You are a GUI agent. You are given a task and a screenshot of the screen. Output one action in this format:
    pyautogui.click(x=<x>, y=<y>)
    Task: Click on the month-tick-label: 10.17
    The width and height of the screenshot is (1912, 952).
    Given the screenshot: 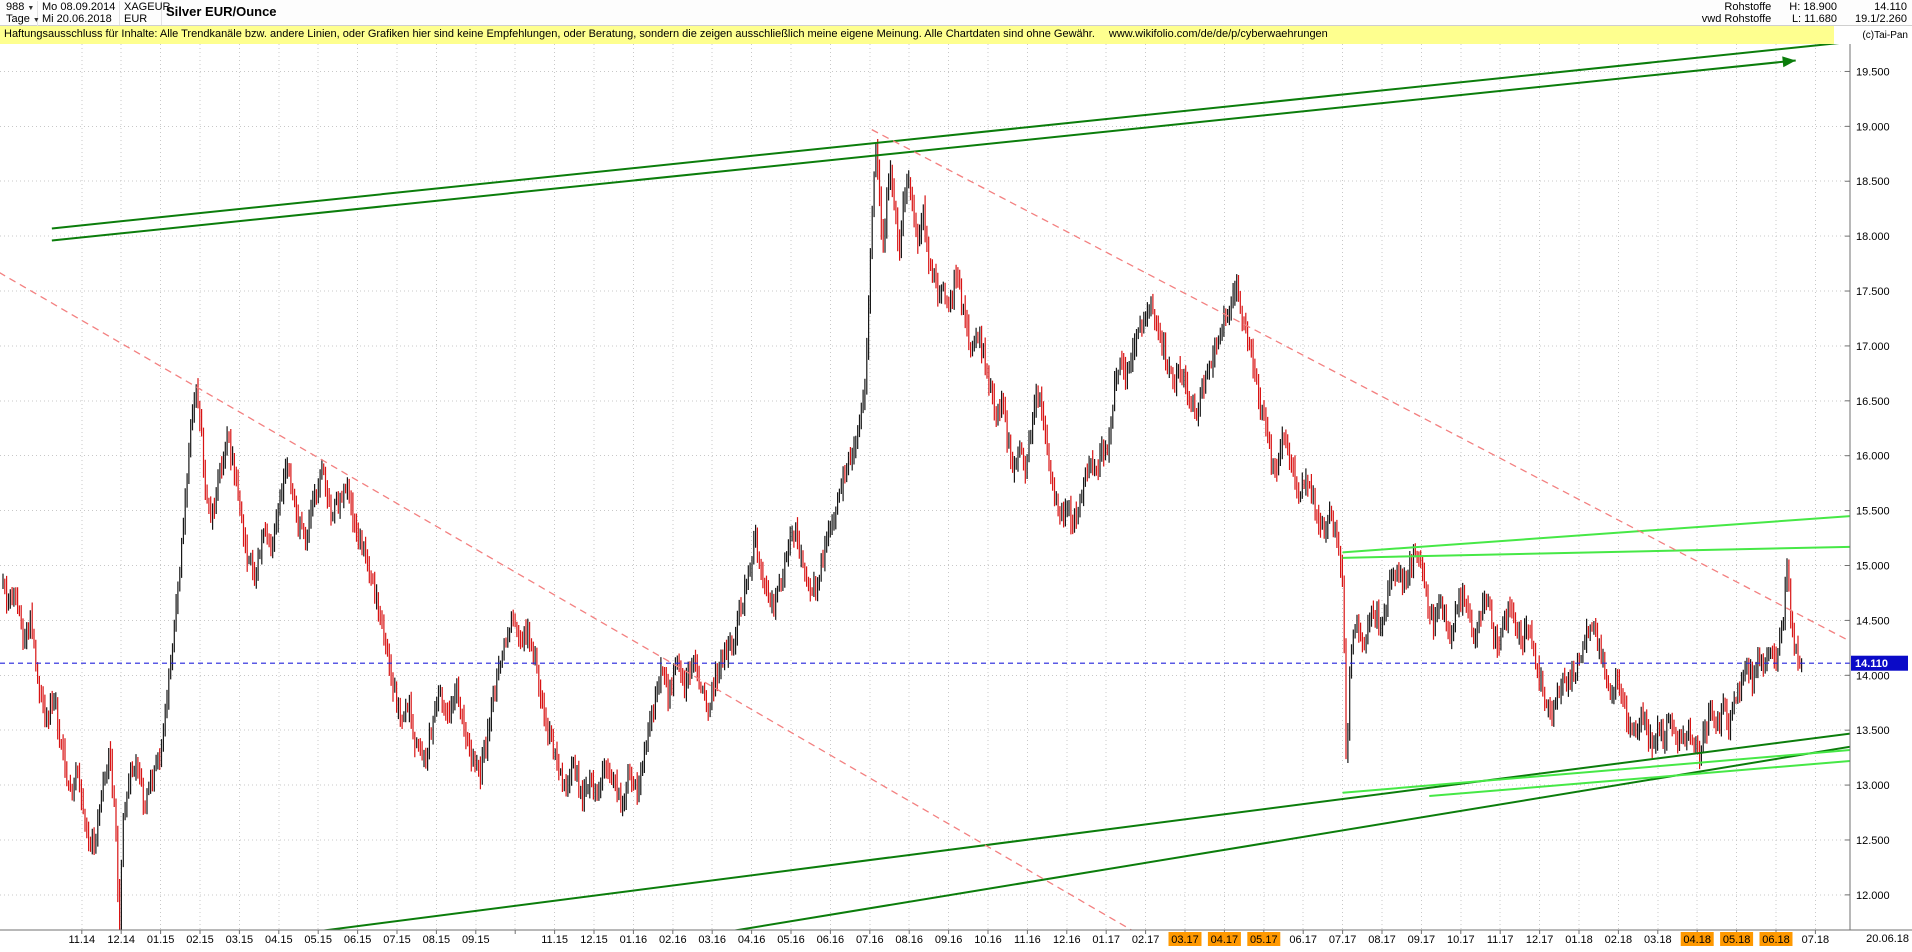 What is the action you would take?
    pyautogui.click(x=1461, y=940)
    